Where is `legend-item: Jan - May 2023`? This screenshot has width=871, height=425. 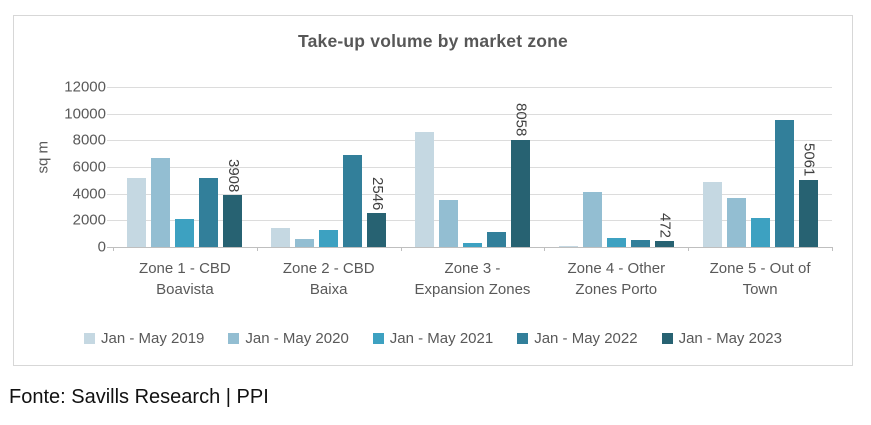 legend-item: Jan - May 2023 is located at coordinates (721, 338).